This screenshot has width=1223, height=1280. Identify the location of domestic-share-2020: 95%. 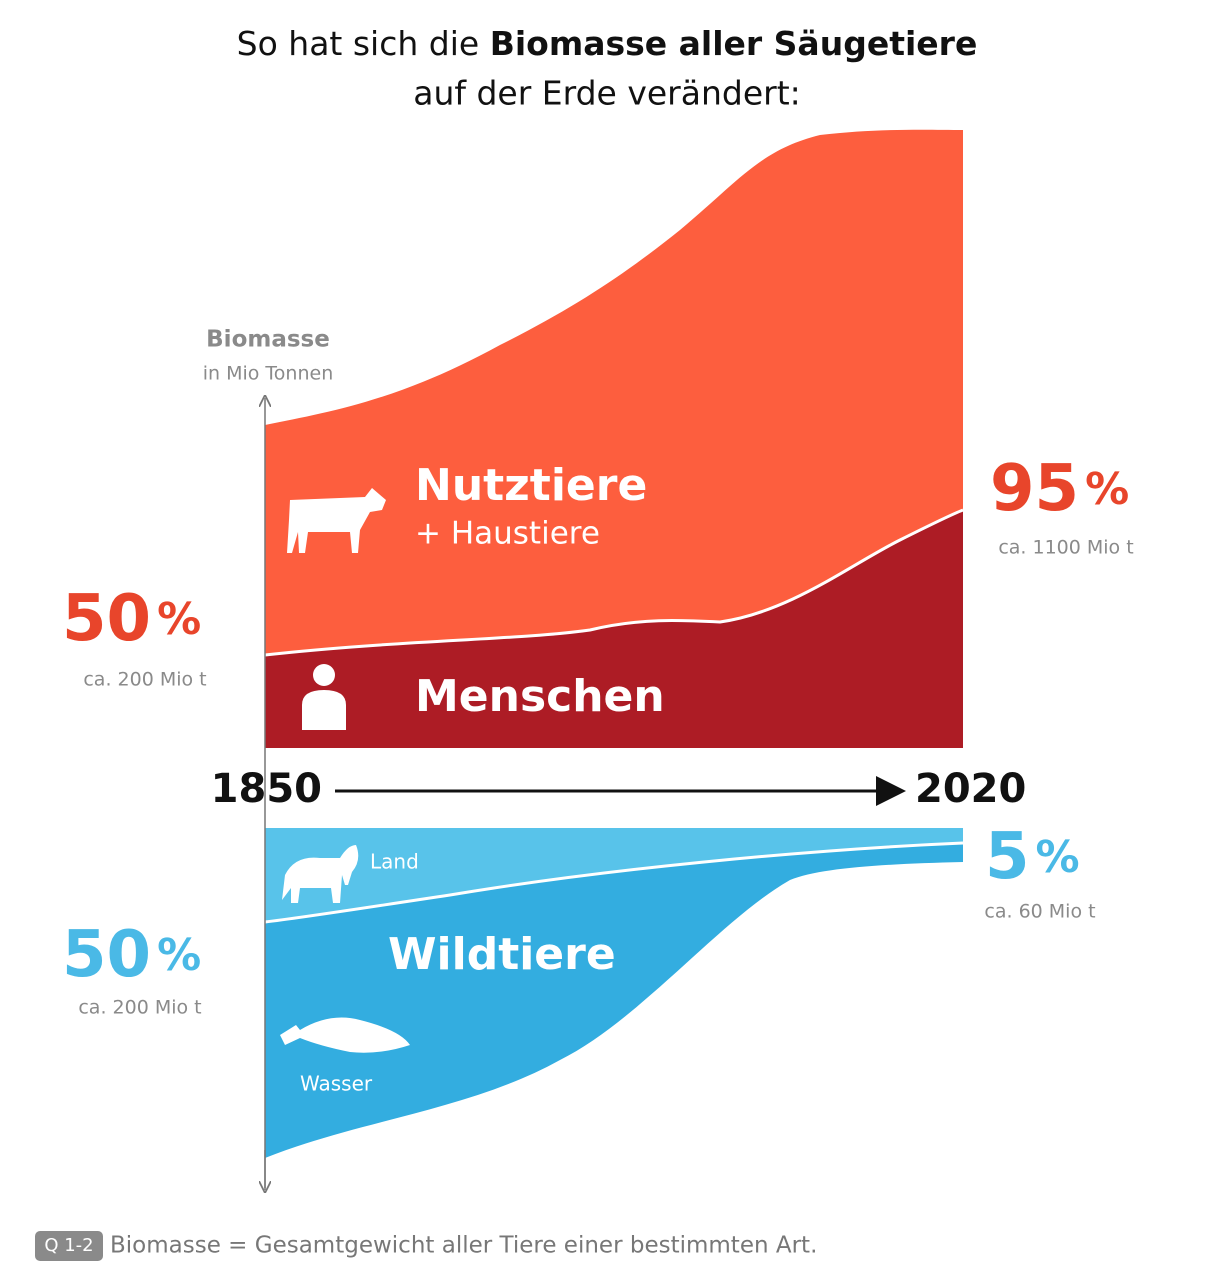
(1059, 489).